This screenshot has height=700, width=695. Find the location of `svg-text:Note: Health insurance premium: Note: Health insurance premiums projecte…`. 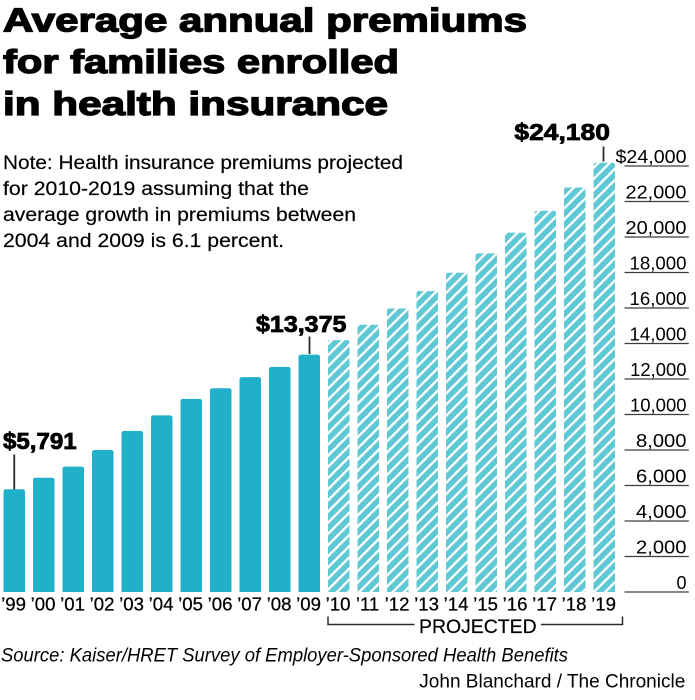

svg-text:Note: Health insurance premium: Note: Health insurance premiums projecte… is located at coordinates (203, 163).